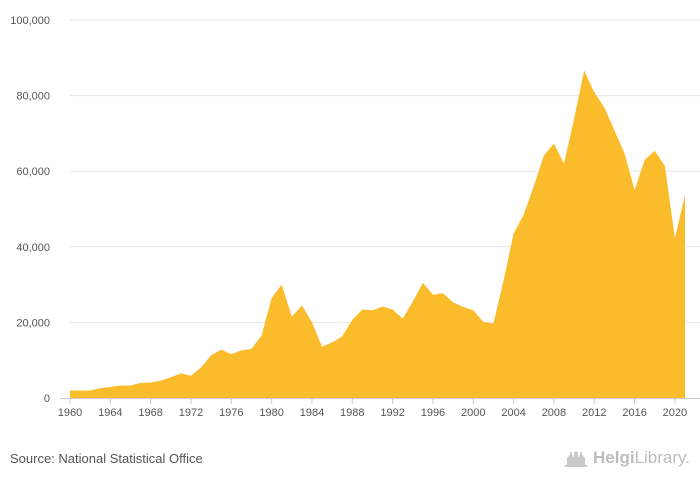  Describe the element at coordinates (392, 413) in the screenshot. I see `x-tick-label: 1992` at that location.